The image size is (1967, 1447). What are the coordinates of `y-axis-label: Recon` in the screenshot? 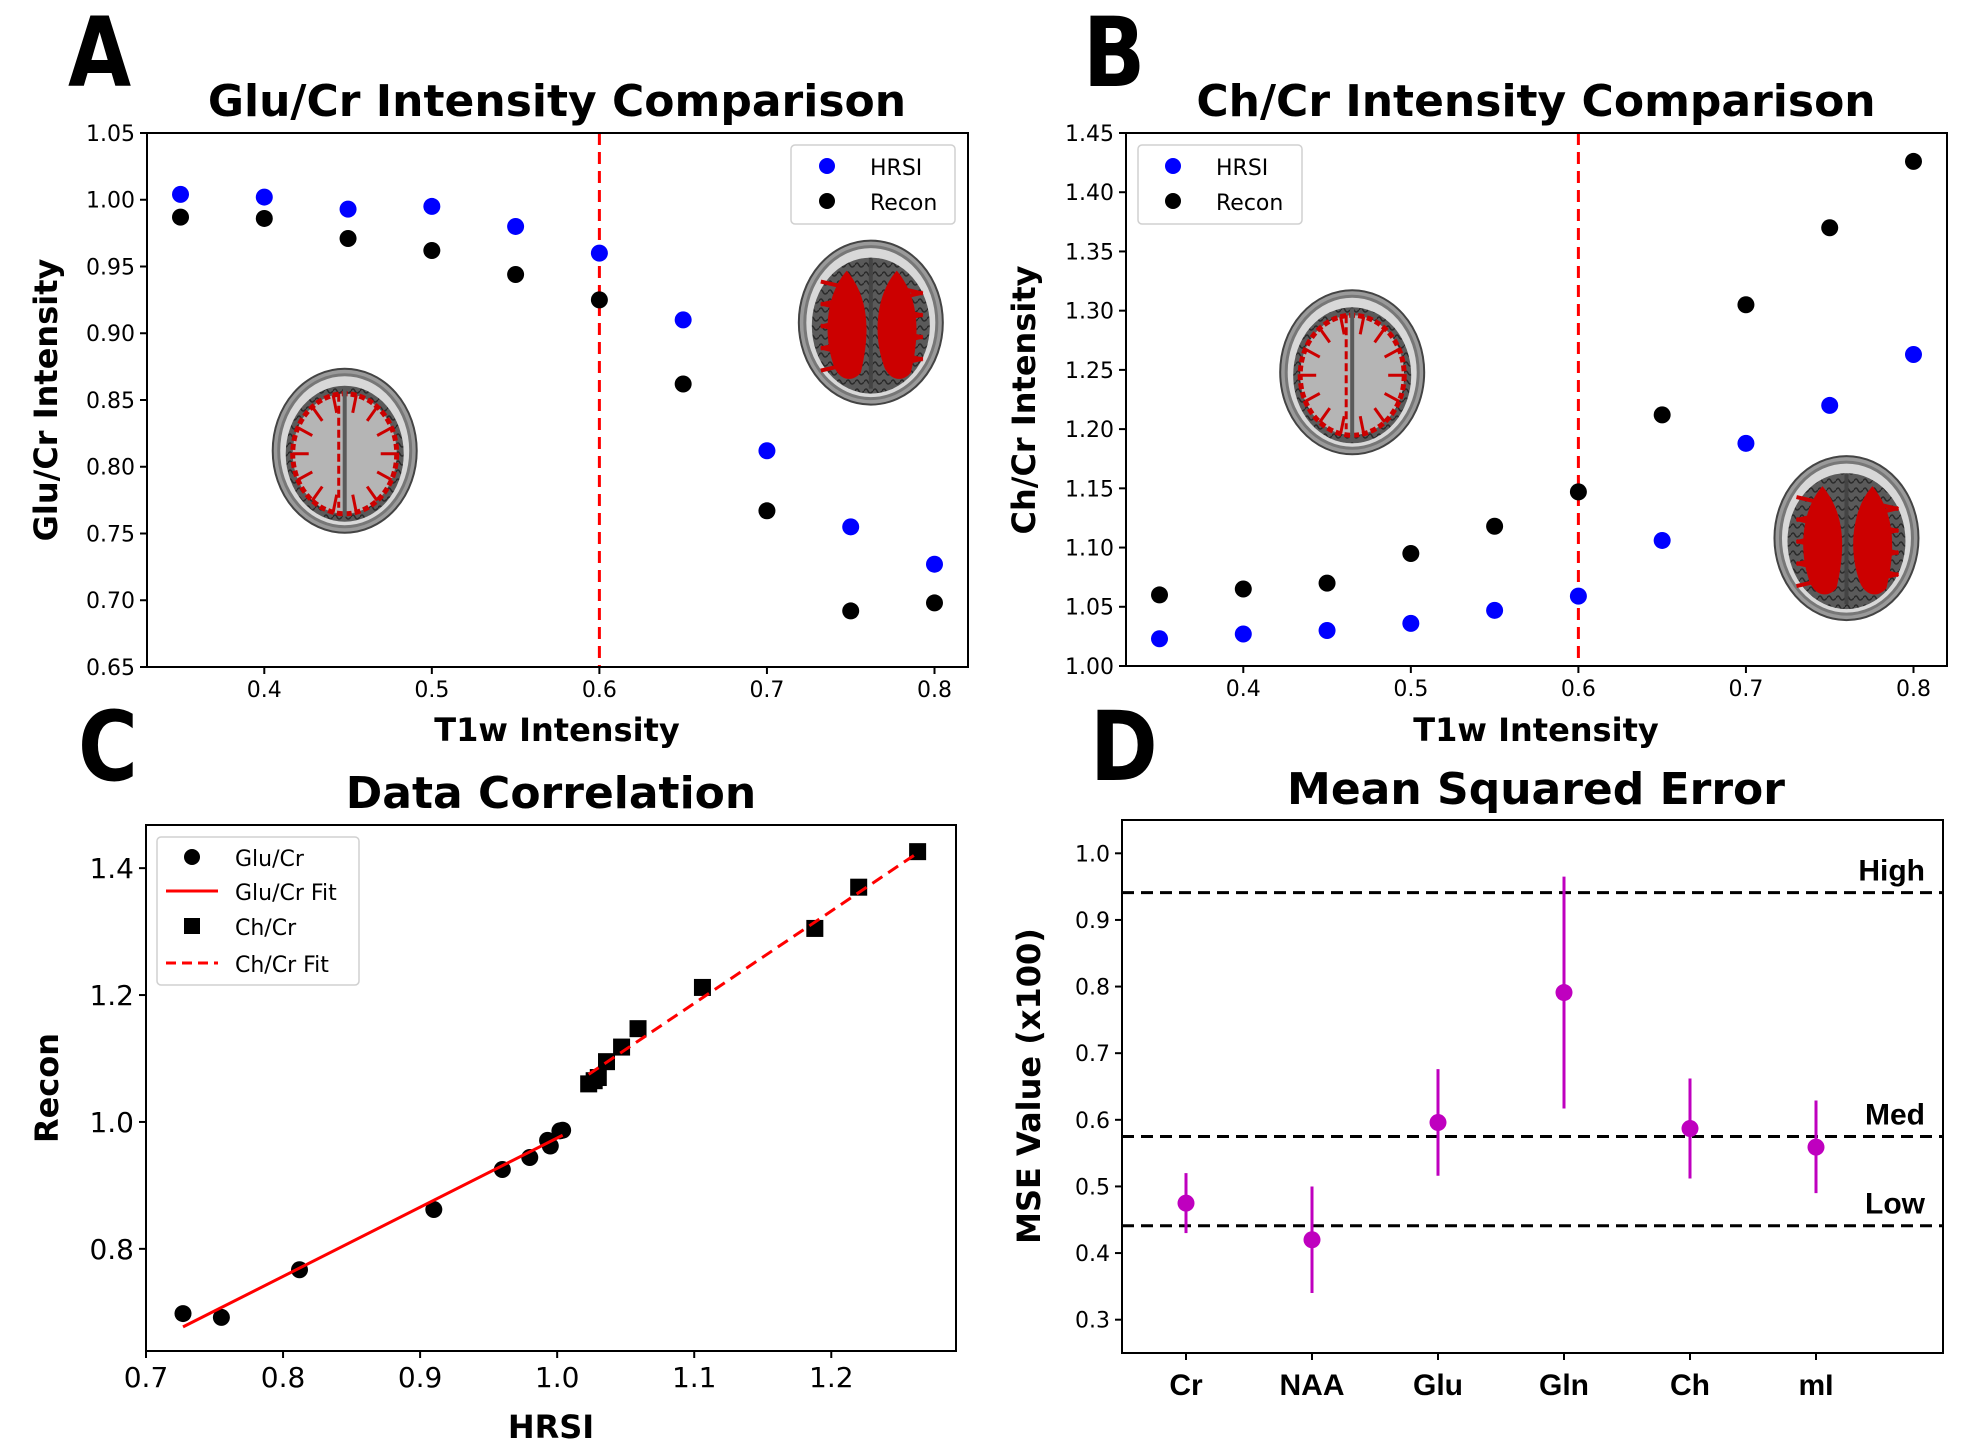 It's located at (47, 1088).